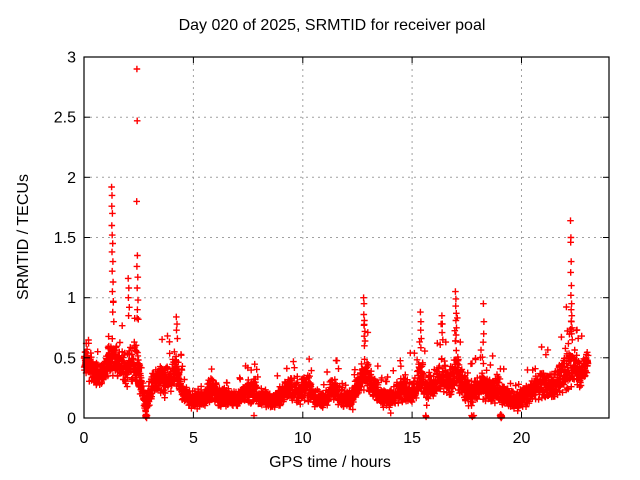 The image size is (640, 480). What do you see at coordinates (303, 438) in the screenshot?
I see `x-tick-label: 10` at bounding box center [303, 438].